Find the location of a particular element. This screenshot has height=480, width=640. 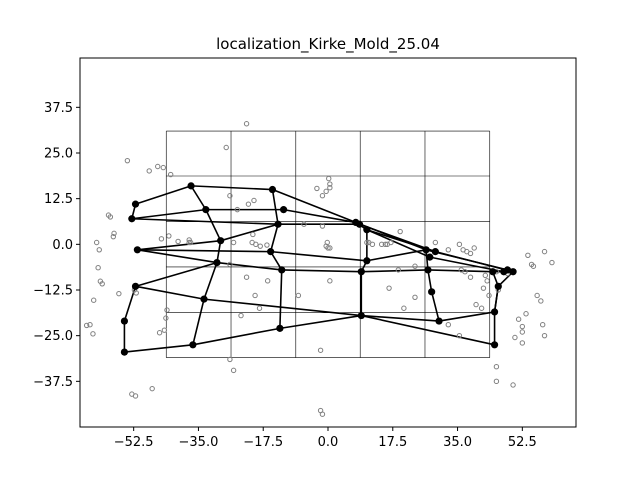

y-tick-label: −25.0 is located at coordinates (53, 336).